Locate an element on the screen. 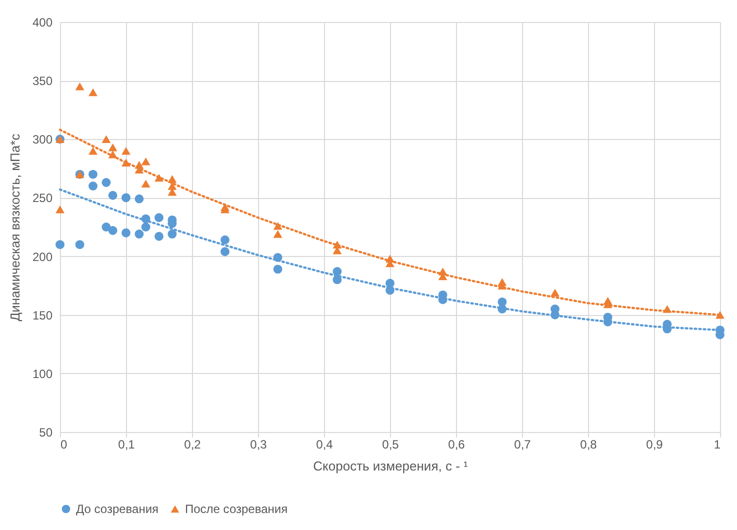 Image resolution: width=737 pixels, height=530 pixels. y-axis-title: Динамическая вязкость, мПа*с is located at coordinates (14, 227).